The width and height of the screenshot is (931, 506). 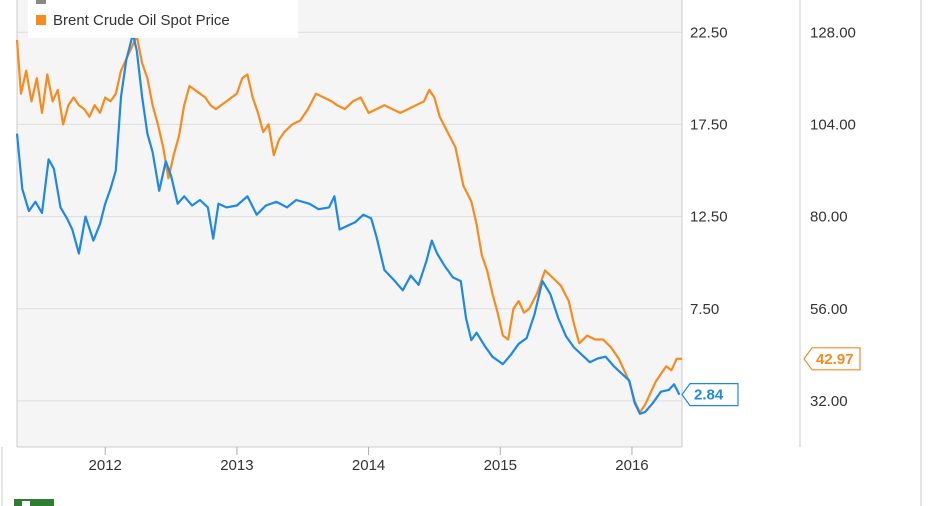 What do you see at coordinates (771, 377) in the screenshot?
I see `end-labels: 2.84 42.97` at bounding box center [771, 377].